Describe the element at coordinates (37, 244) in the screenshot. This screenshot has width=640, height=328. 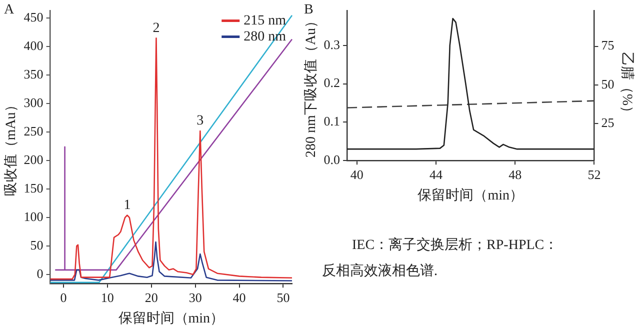
I see `y-tick-label: 50` at that location.